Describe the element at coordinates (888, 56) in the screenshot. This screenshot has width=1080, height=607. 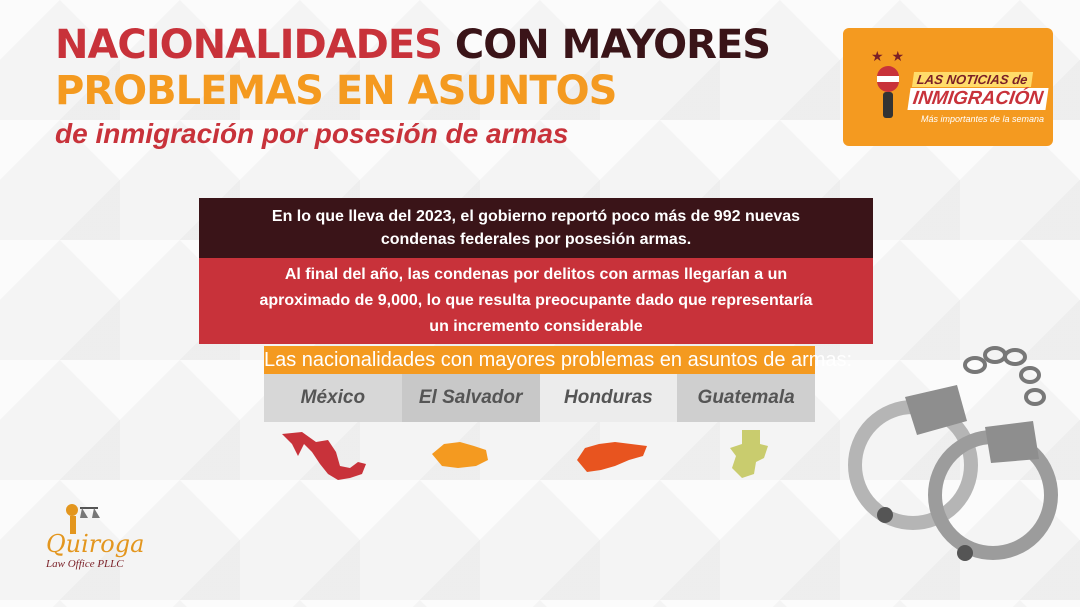
I see `stars-icon: ★ ★` at that location.